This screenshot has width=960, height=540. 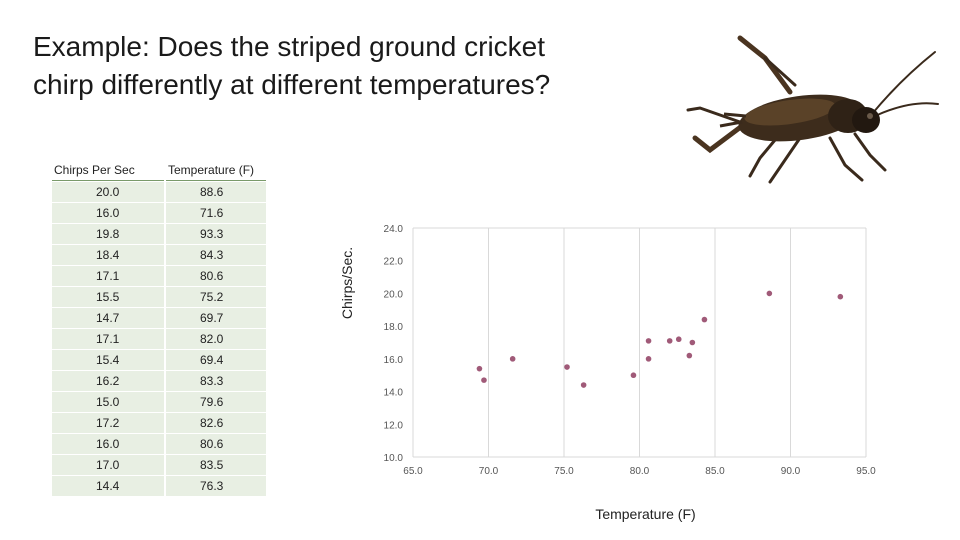 What do you see at coordinates (347, 283) in the screenshot?
I see `y-axis-title: Chirps/Sec.` at bounding box center [347, 283].